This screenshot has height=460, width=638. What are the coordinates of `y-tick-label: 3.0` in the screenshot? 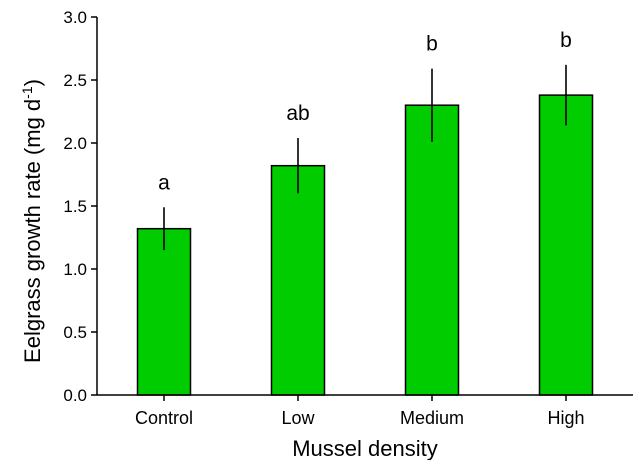 It's located at (75, 17).